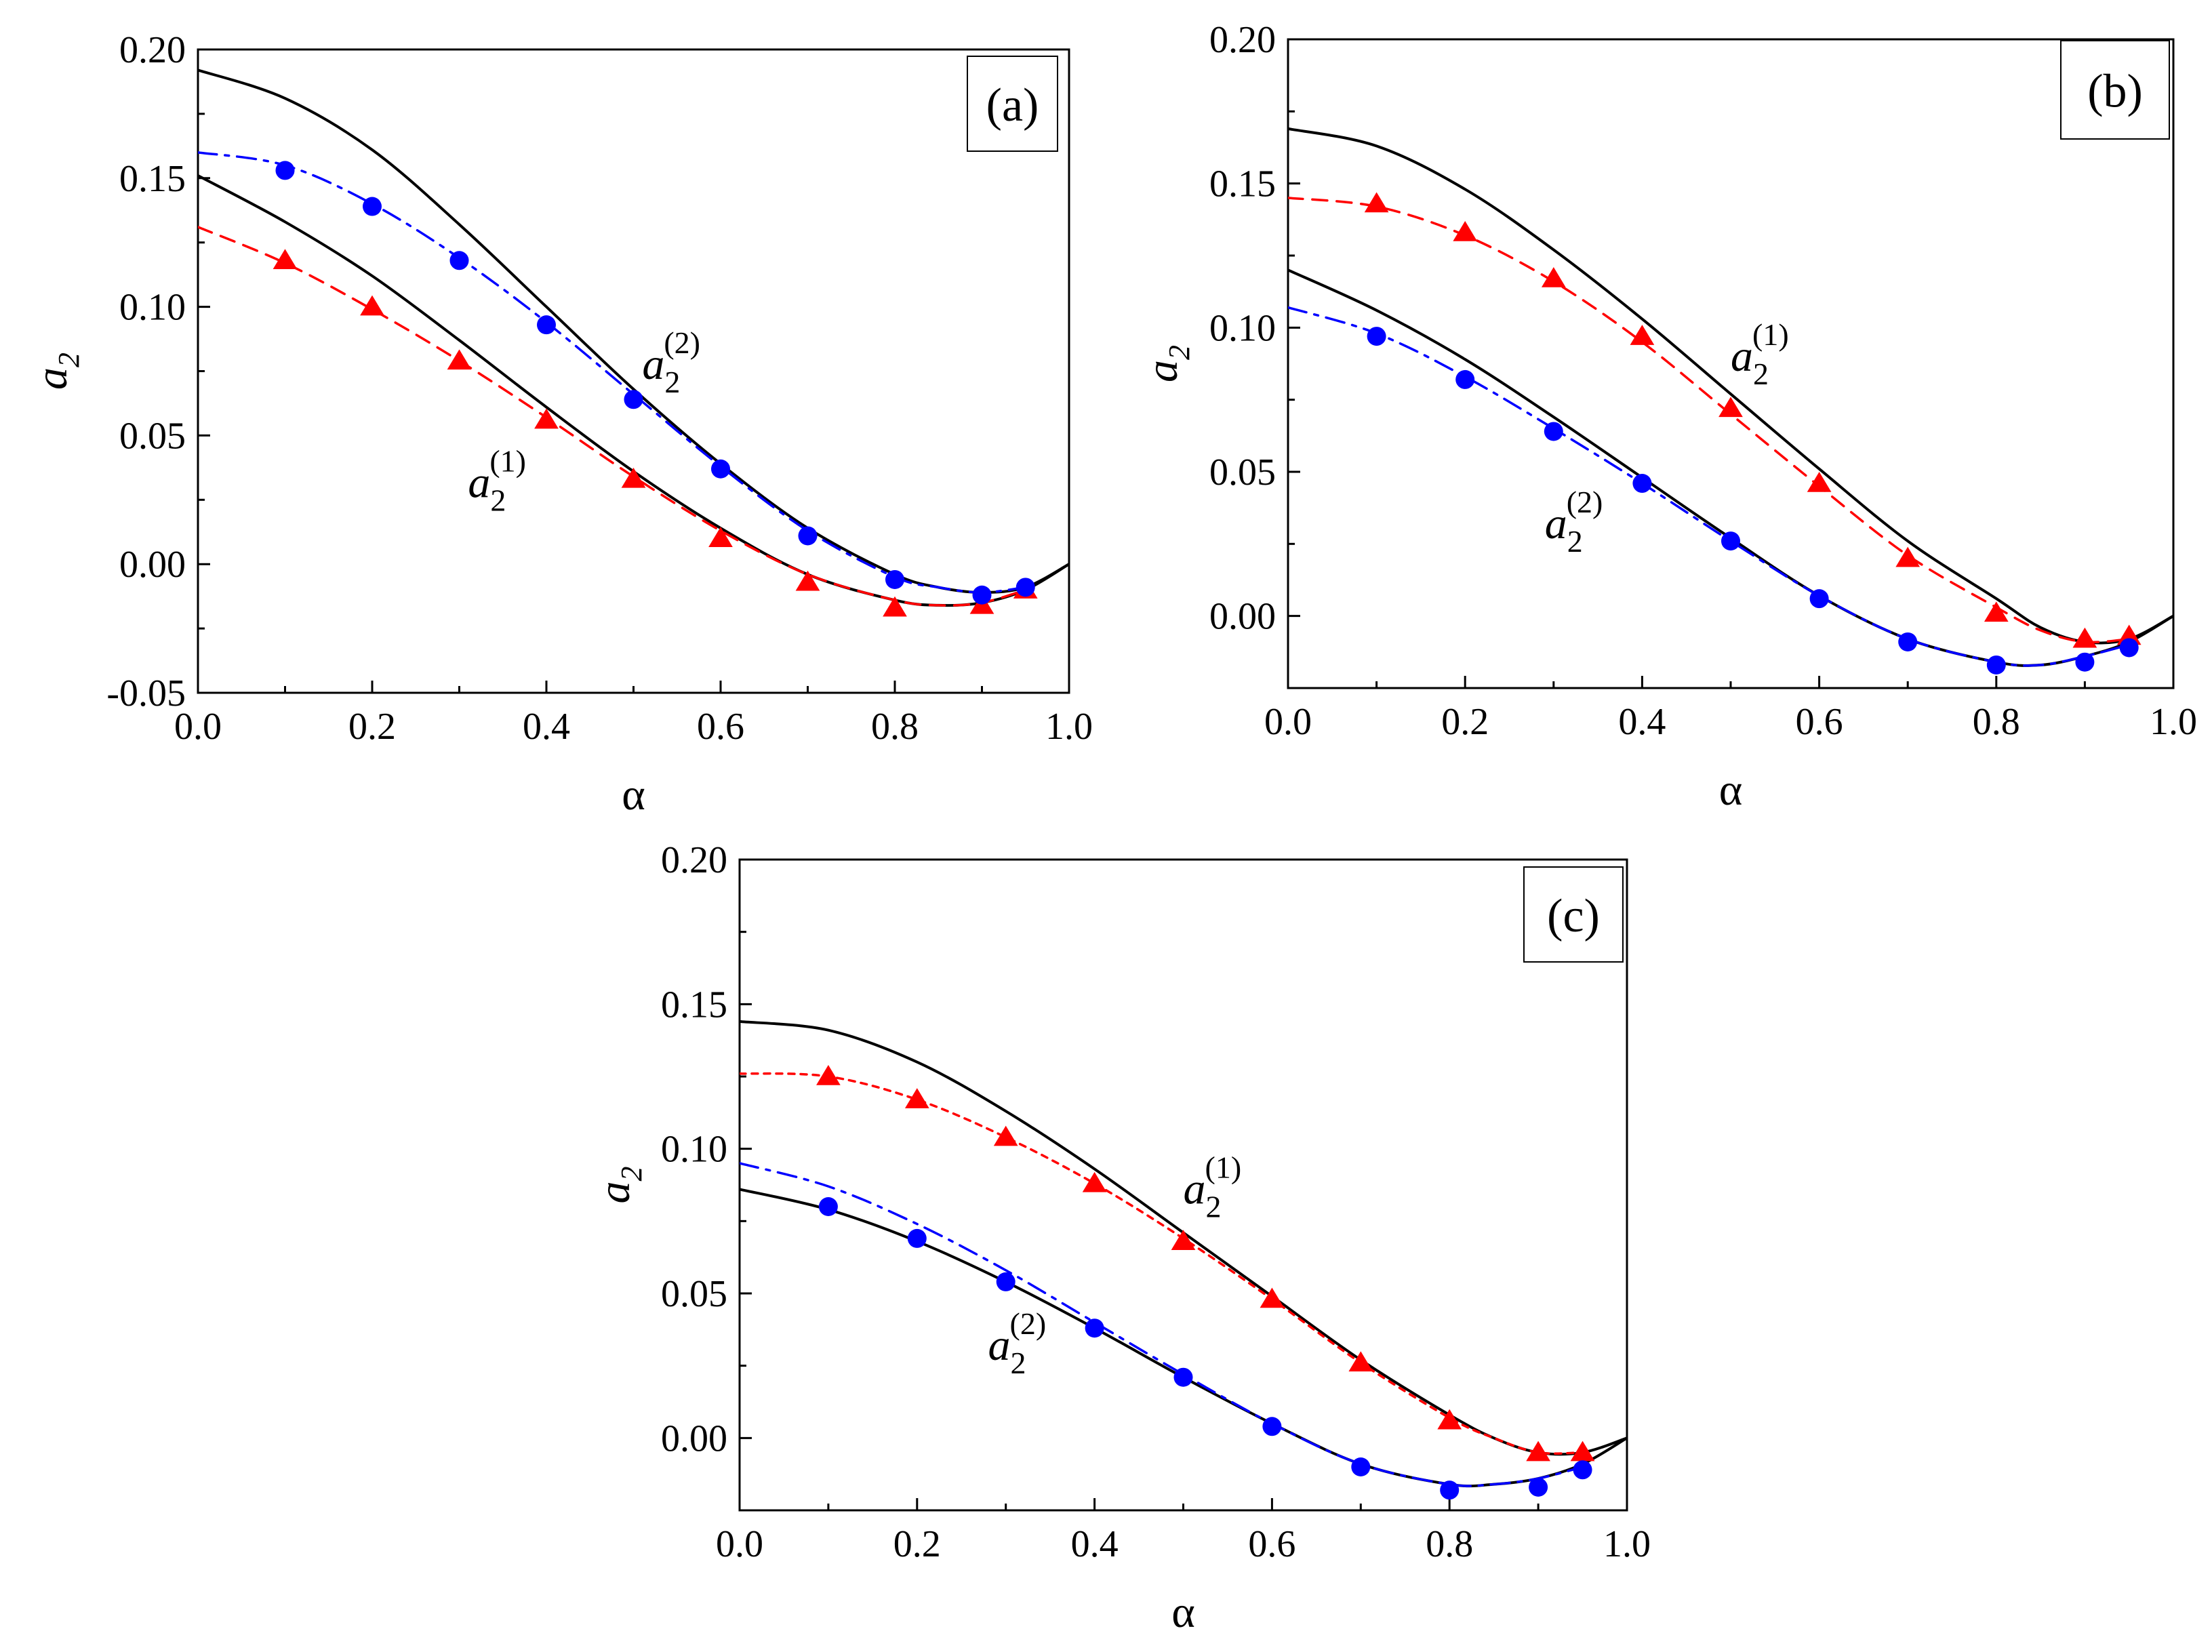 The height and width of the screenshot is (1652, 2212). I want to click on y-tick-label: 0.00, so click(152, 565).